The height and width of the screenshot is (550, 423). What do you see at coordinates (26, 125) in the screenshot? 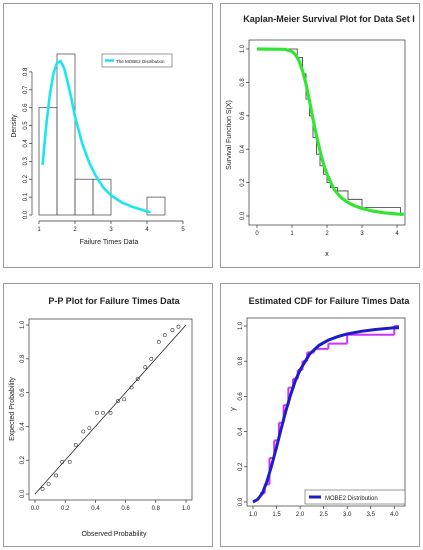
I see `y-tick-label: 0.5` at bounding box center [26, 125].